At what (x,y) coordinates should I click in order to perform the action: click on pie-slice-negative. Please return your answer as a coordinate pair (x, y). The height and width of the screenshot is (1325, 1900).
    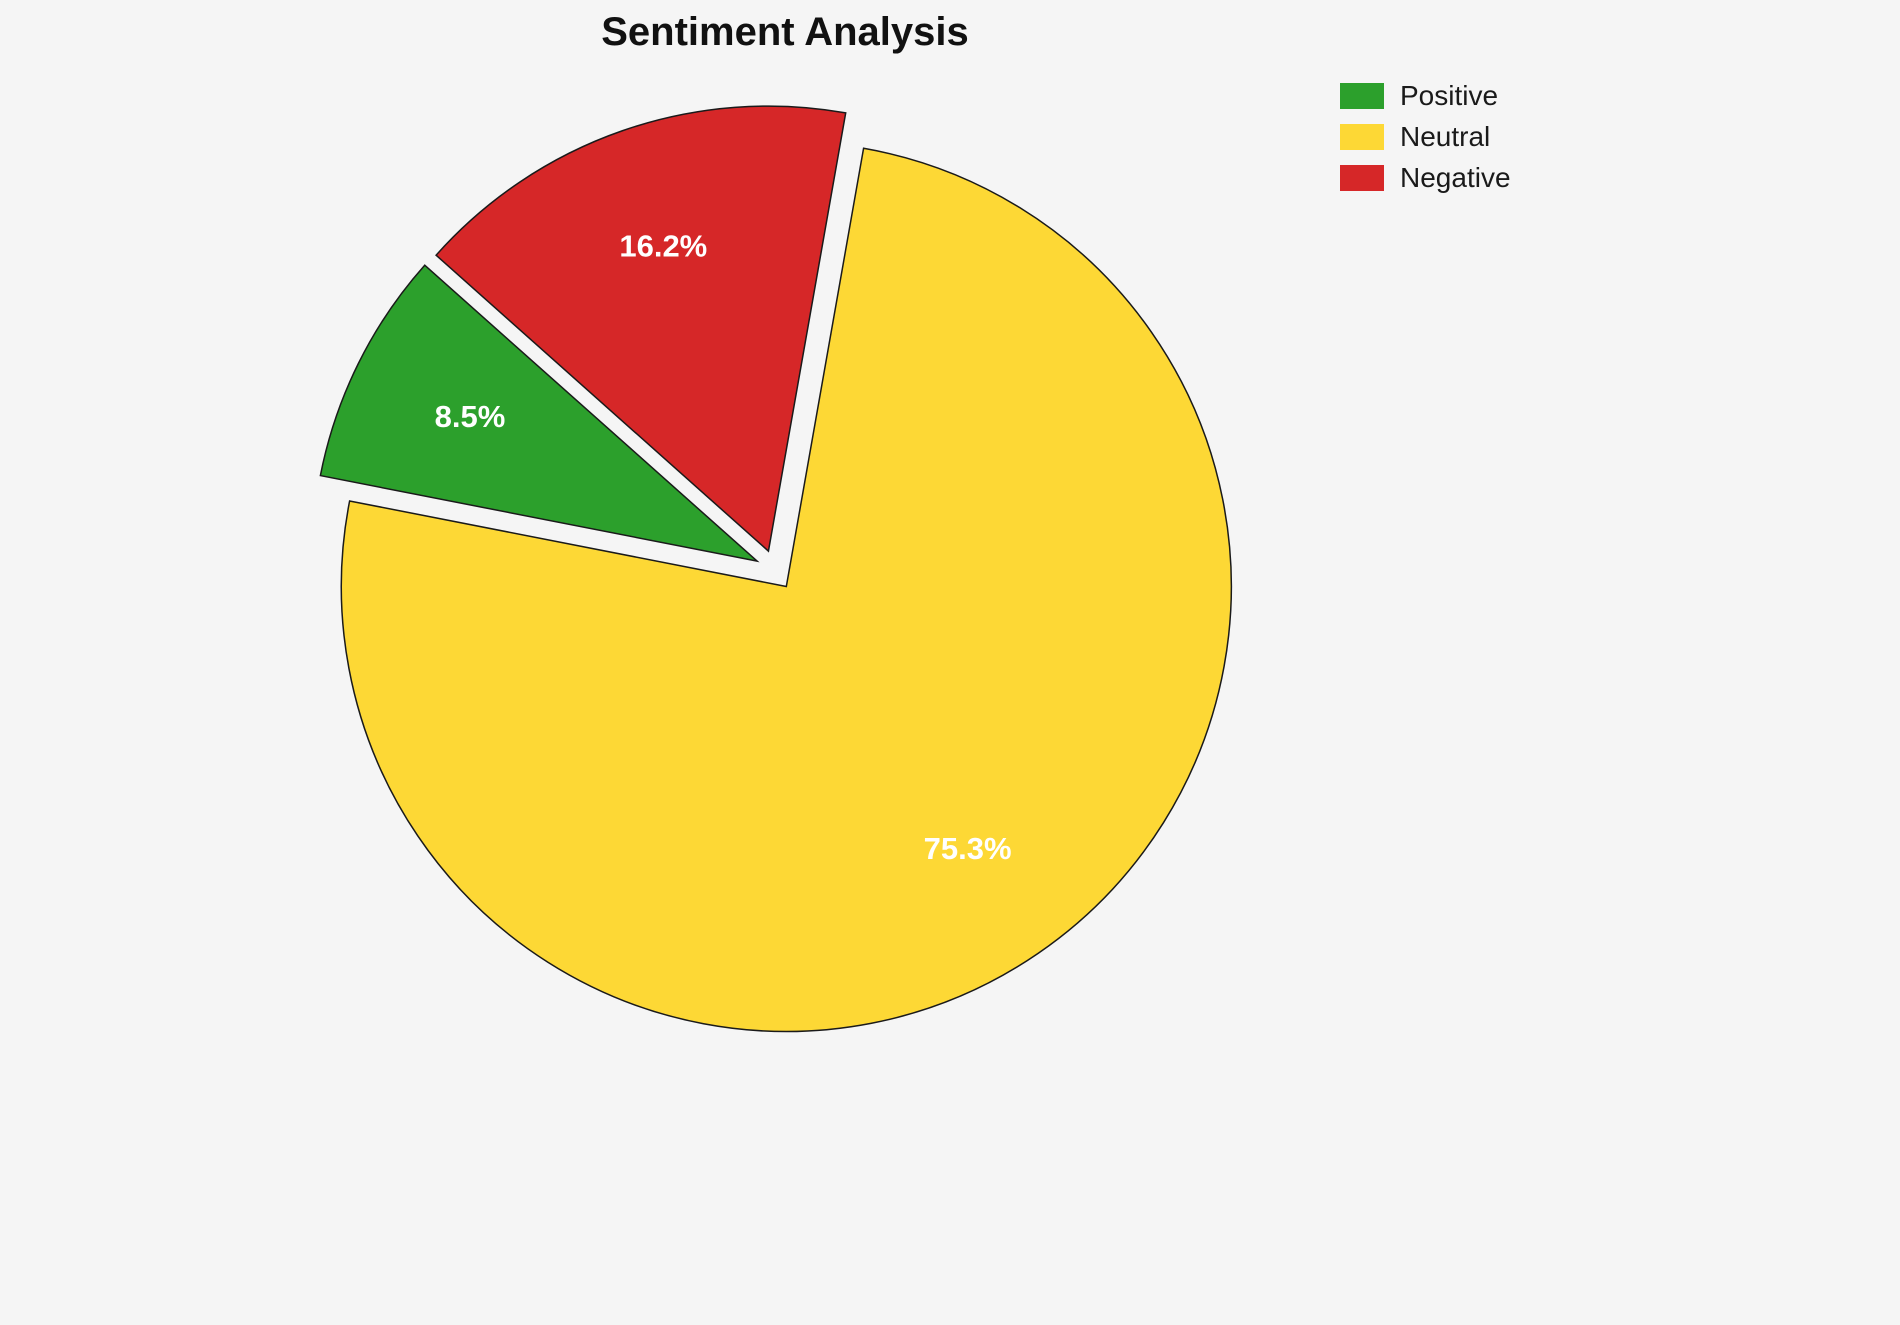
    Looking at the image, I should click on (641, 329).